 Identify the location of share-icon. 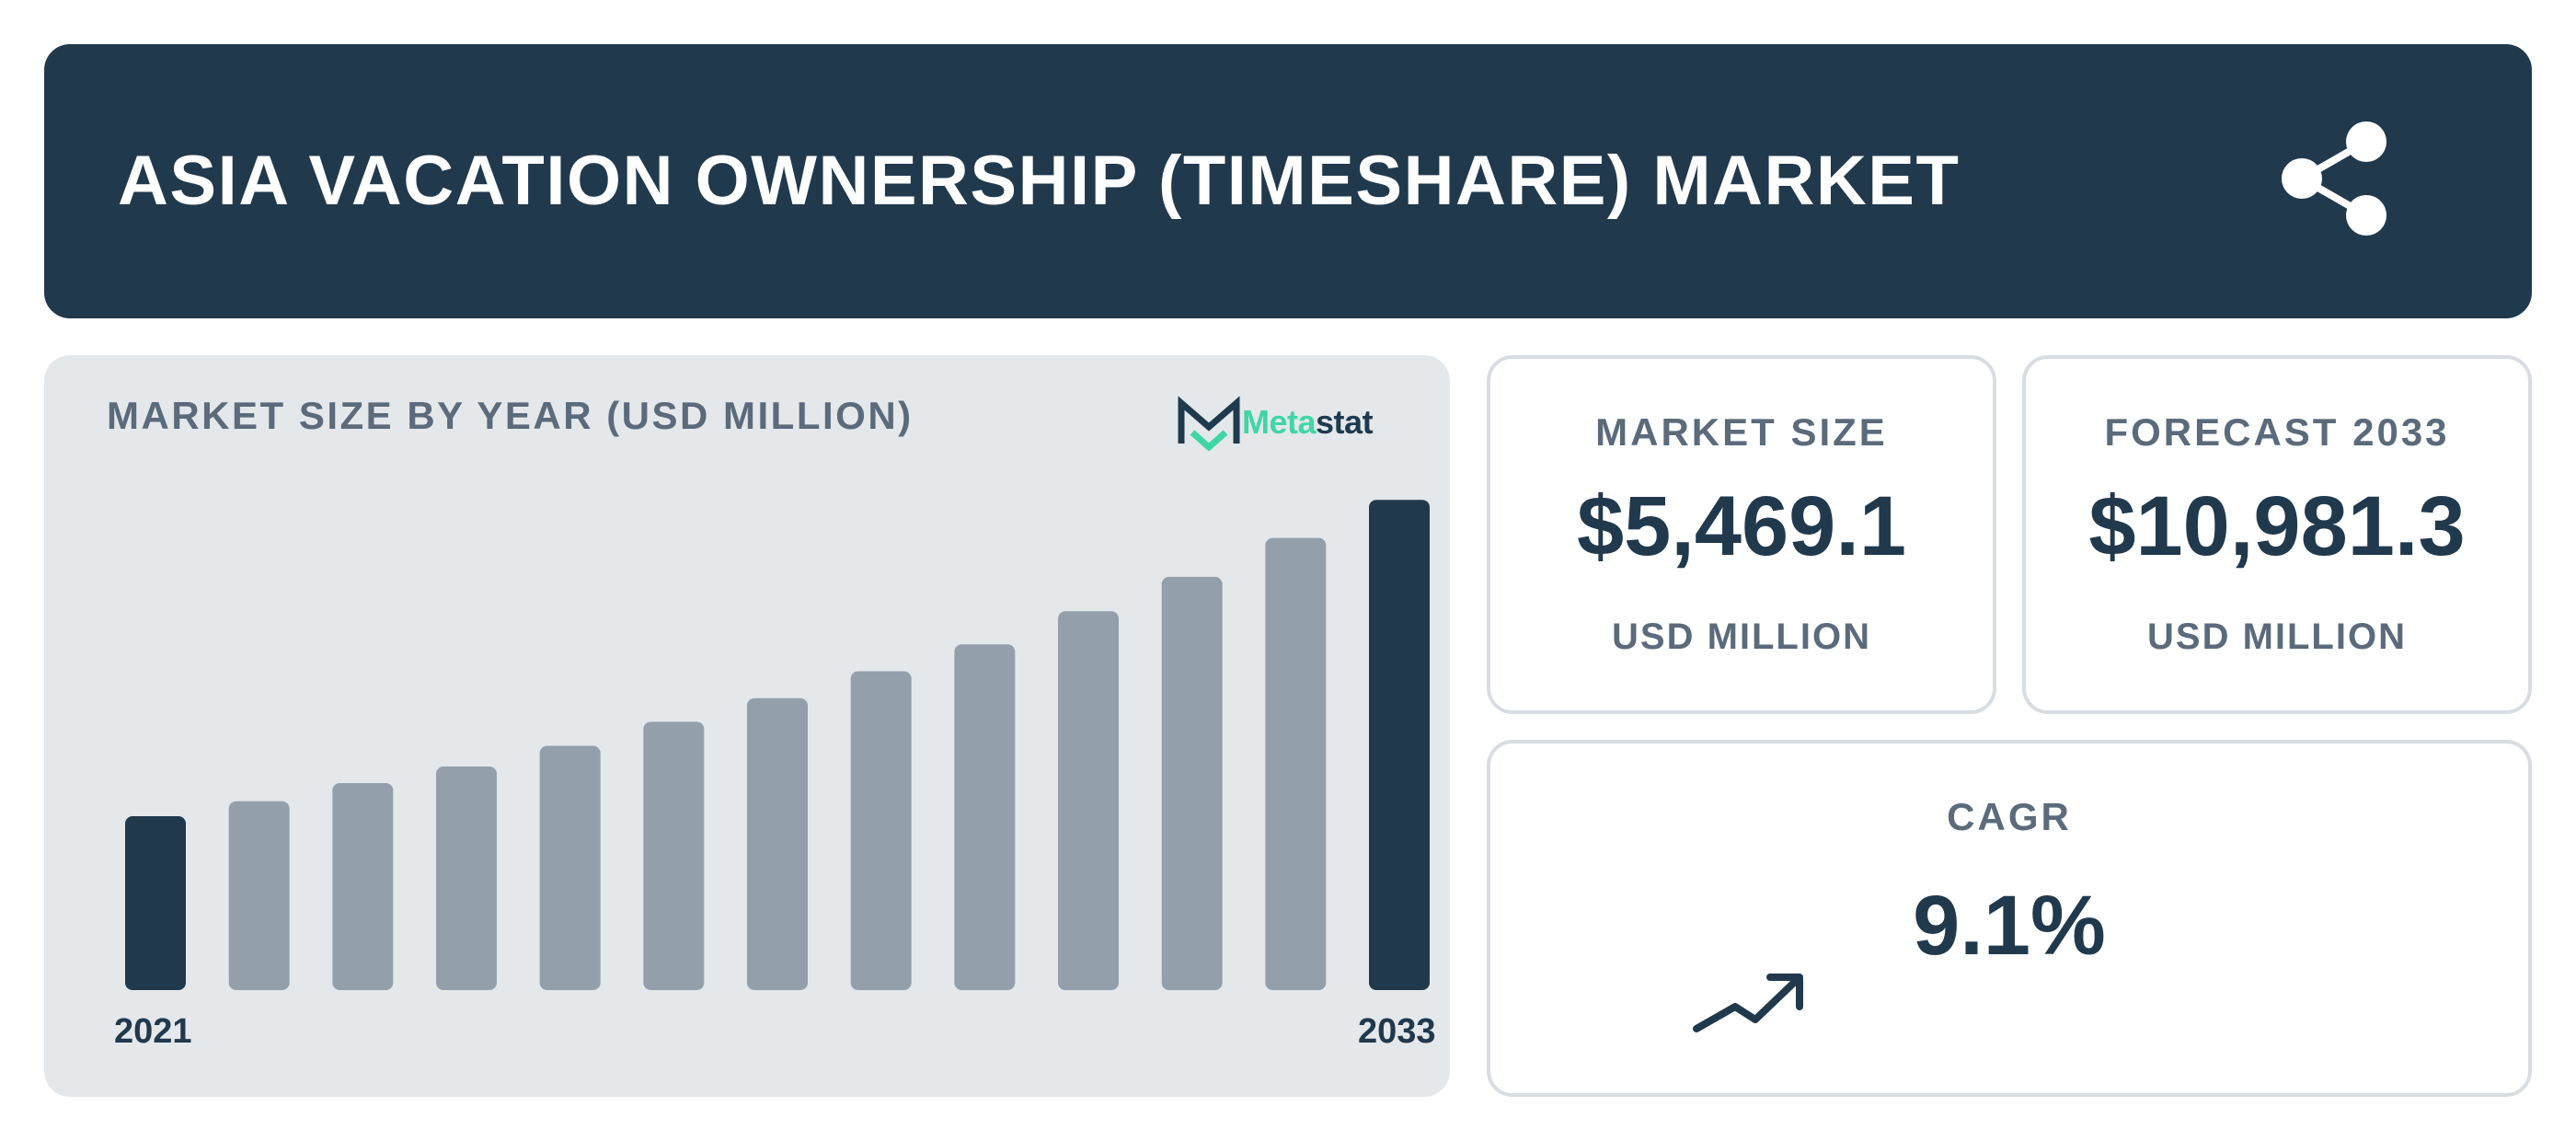
(2340, 187).